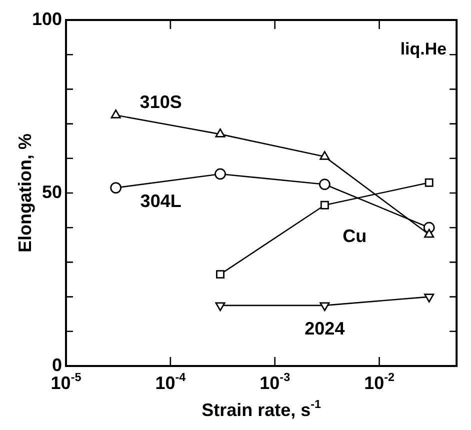  What do you see at coordinates (24, 193) in the screenshot?
I see `y-axis-title: Elongation, %` at bounding box center [24, 193].